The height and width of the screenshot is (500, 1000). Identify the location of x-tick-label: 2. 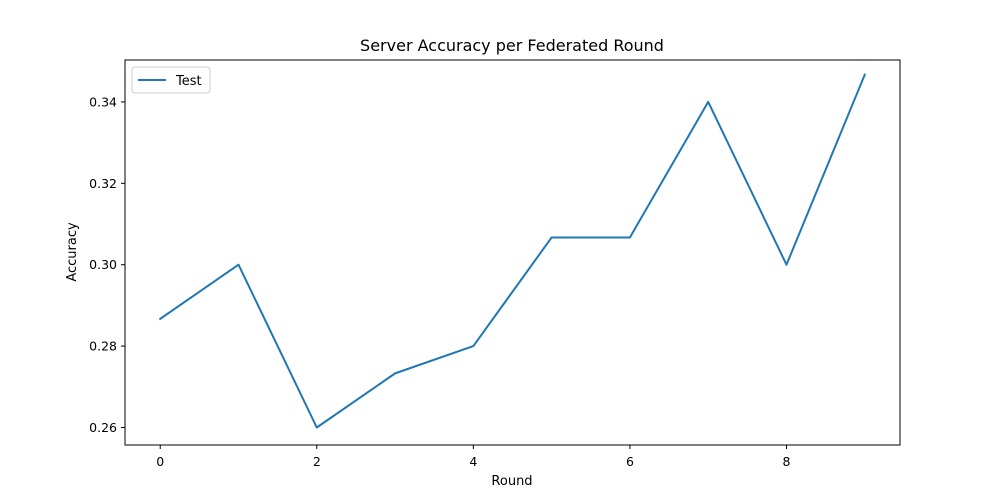
(317, 461).